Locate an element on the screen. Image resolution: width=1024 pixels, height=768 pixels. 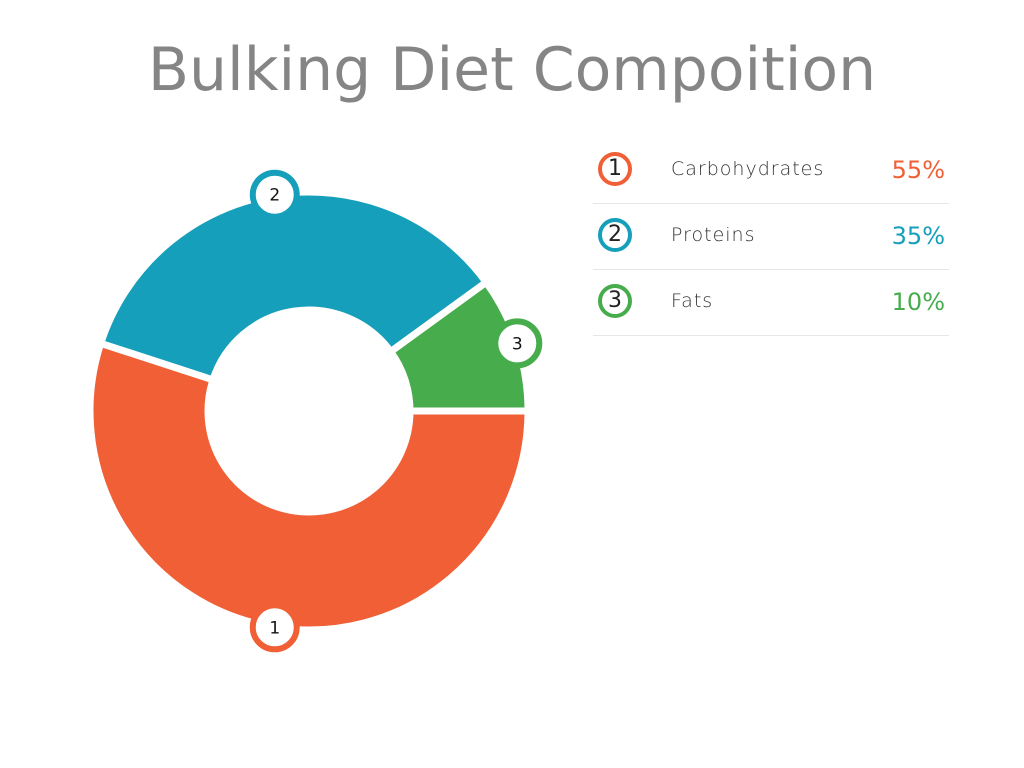
slice-badge-3: 3 is located at coordinates (517, 343).